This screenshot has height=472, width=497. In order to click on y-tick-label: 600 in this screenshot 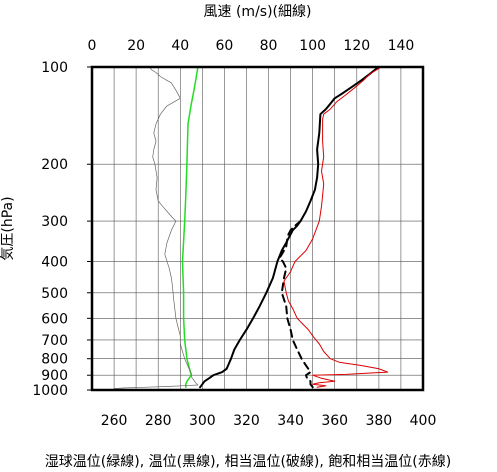, I will do `click(54, 319)`.